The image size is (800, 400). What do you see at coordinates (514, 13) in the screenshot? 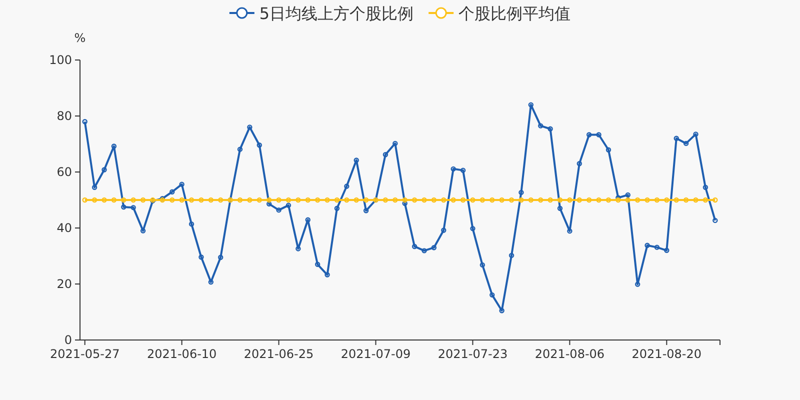
I see `legend-label: 个股比例平均值` at bounding box center [514, 13].